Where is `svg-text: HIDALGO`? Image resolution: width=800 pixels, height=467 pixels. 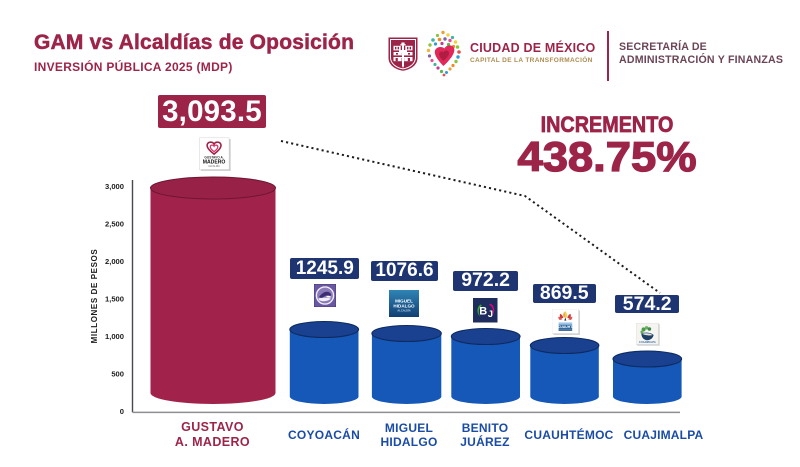
svg-text: HIDALGO is located at coordinates (404, 305).